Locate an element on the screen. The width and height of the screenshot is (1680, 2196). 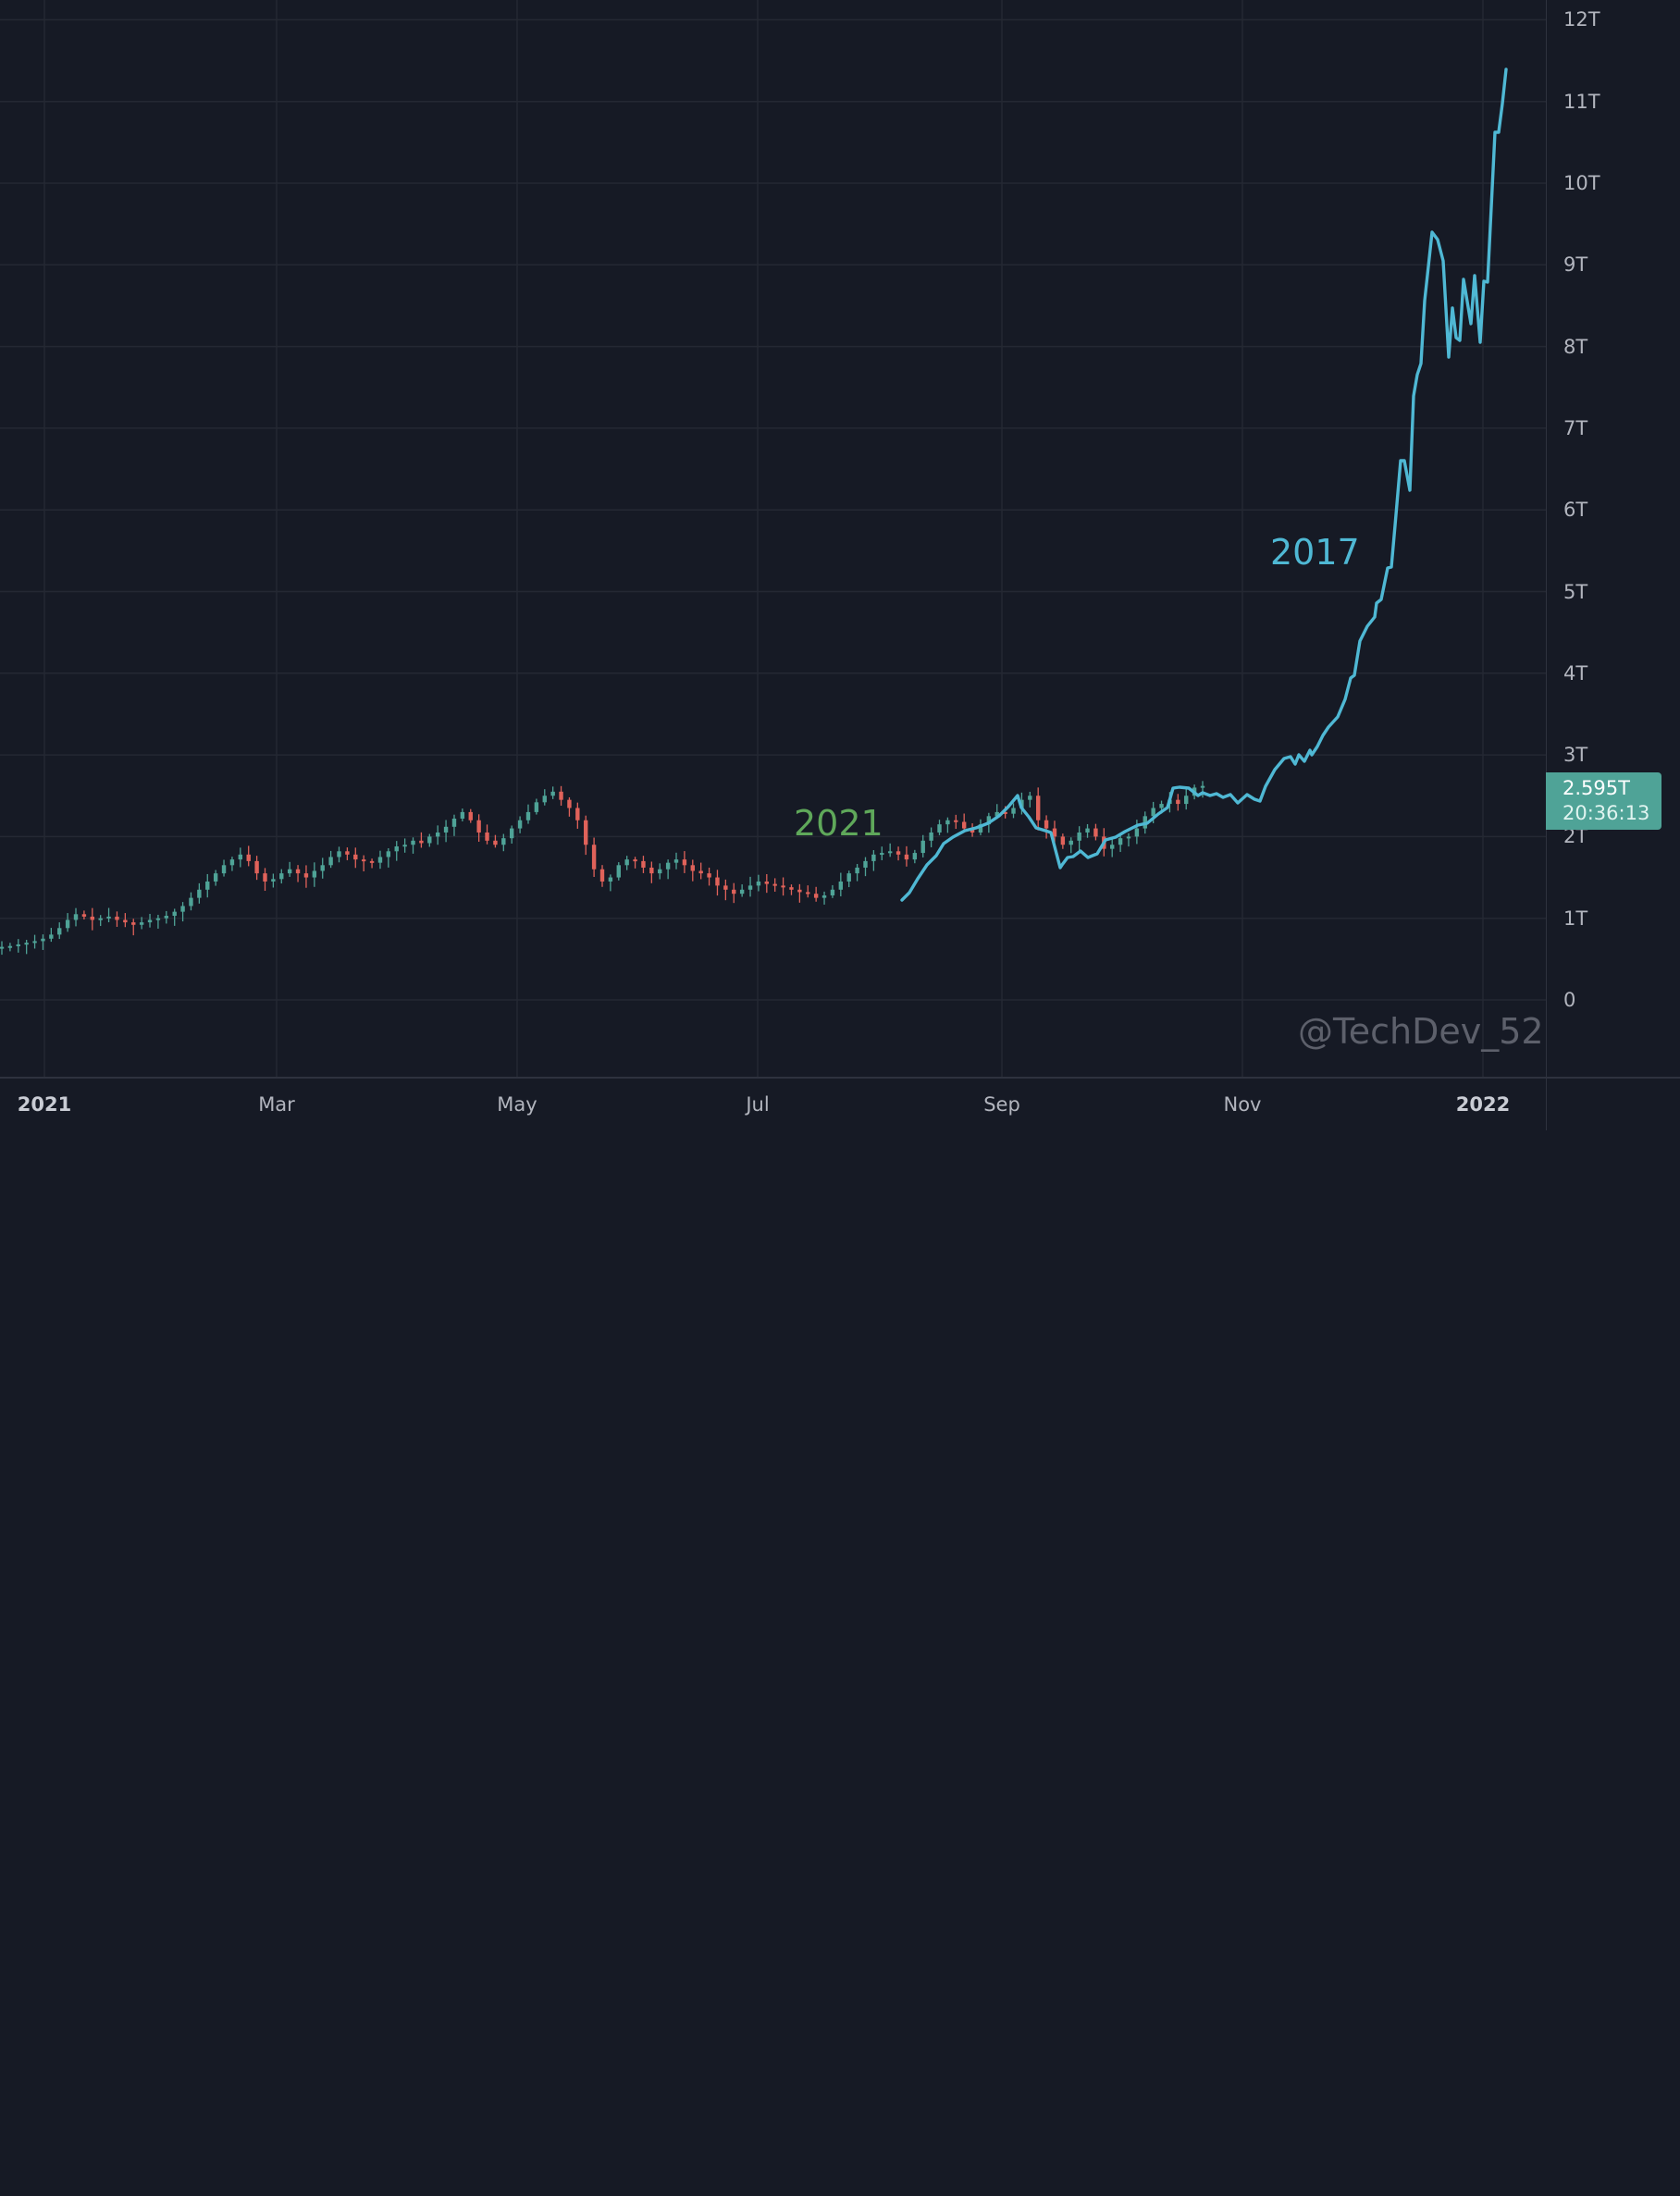
time-tick: May is located at coordinates (517, 1104).